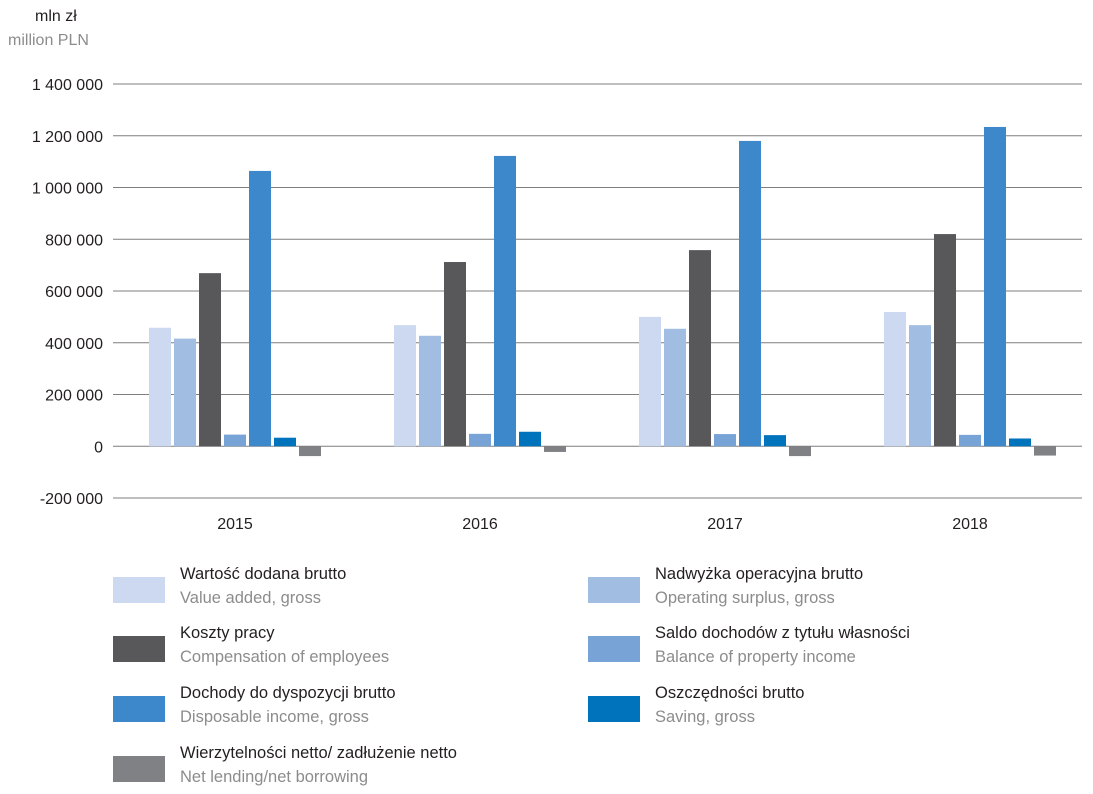 The width and height of the screenshot is (1093, 794). Describe the element at coordinates (250, 598) in the screenshot. I see `legend-label-en: Value added, gross` at that location.